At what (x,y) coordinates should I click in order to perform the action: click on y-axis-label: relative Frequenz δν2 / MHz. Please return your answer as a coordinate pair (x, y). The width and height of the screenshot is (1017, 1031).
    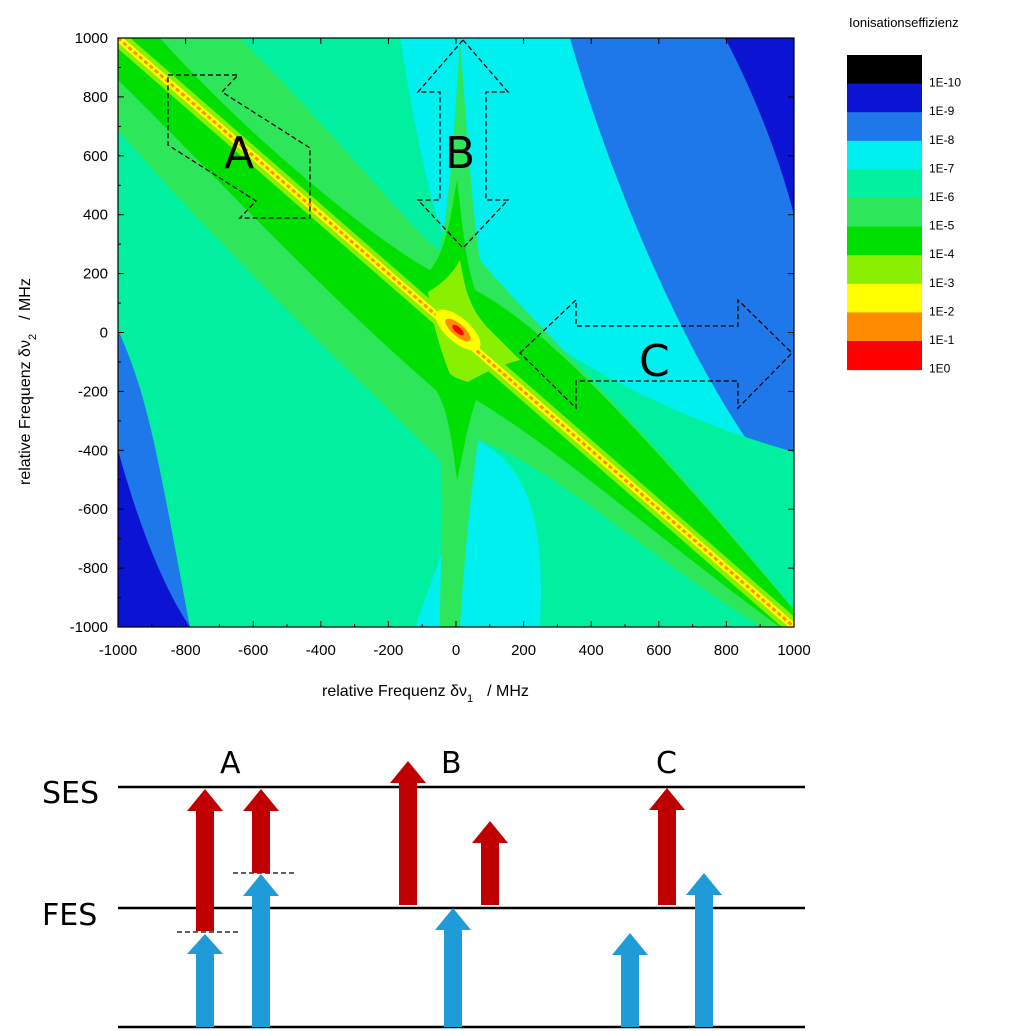
    Looking at the image, I should click on (28, 381).